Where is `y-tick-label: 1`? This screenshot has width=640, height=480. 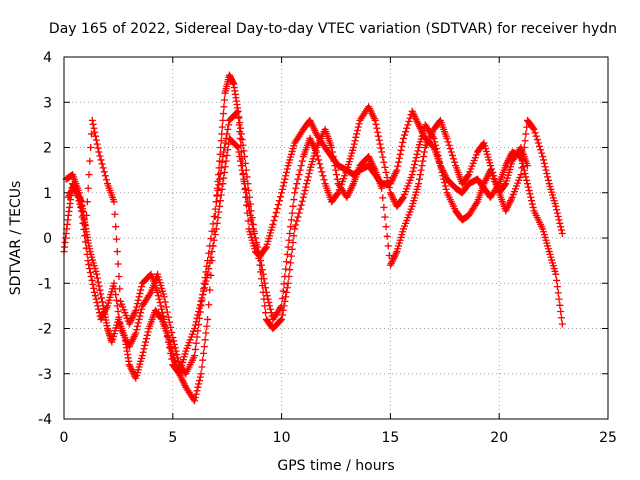 y-tick-label: 1 is located at coordinates (47, 194).